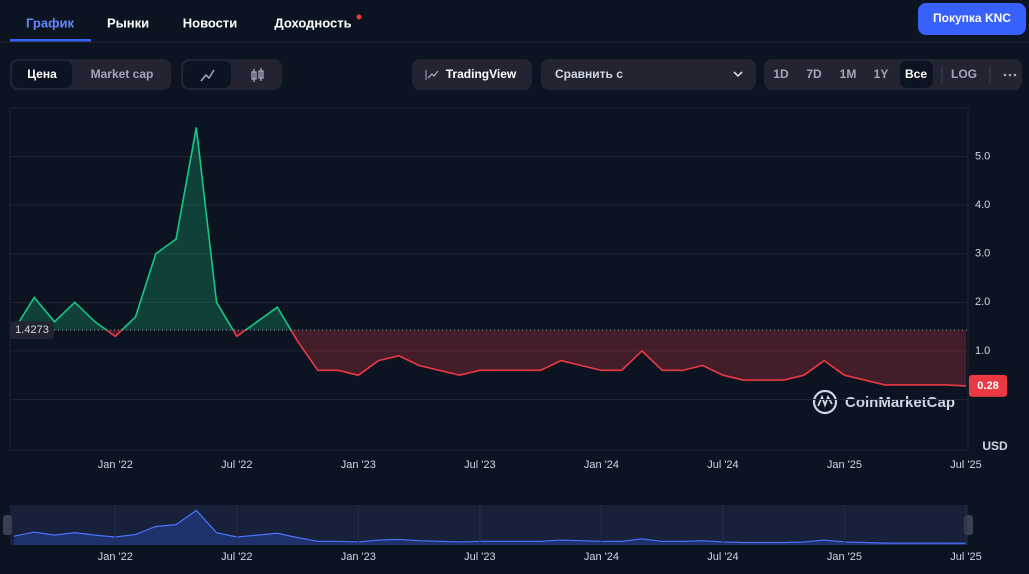  Describe the element at coordinates (236, 465) in the screenshot. I see `x-tick-label: Jul '22` at that location.